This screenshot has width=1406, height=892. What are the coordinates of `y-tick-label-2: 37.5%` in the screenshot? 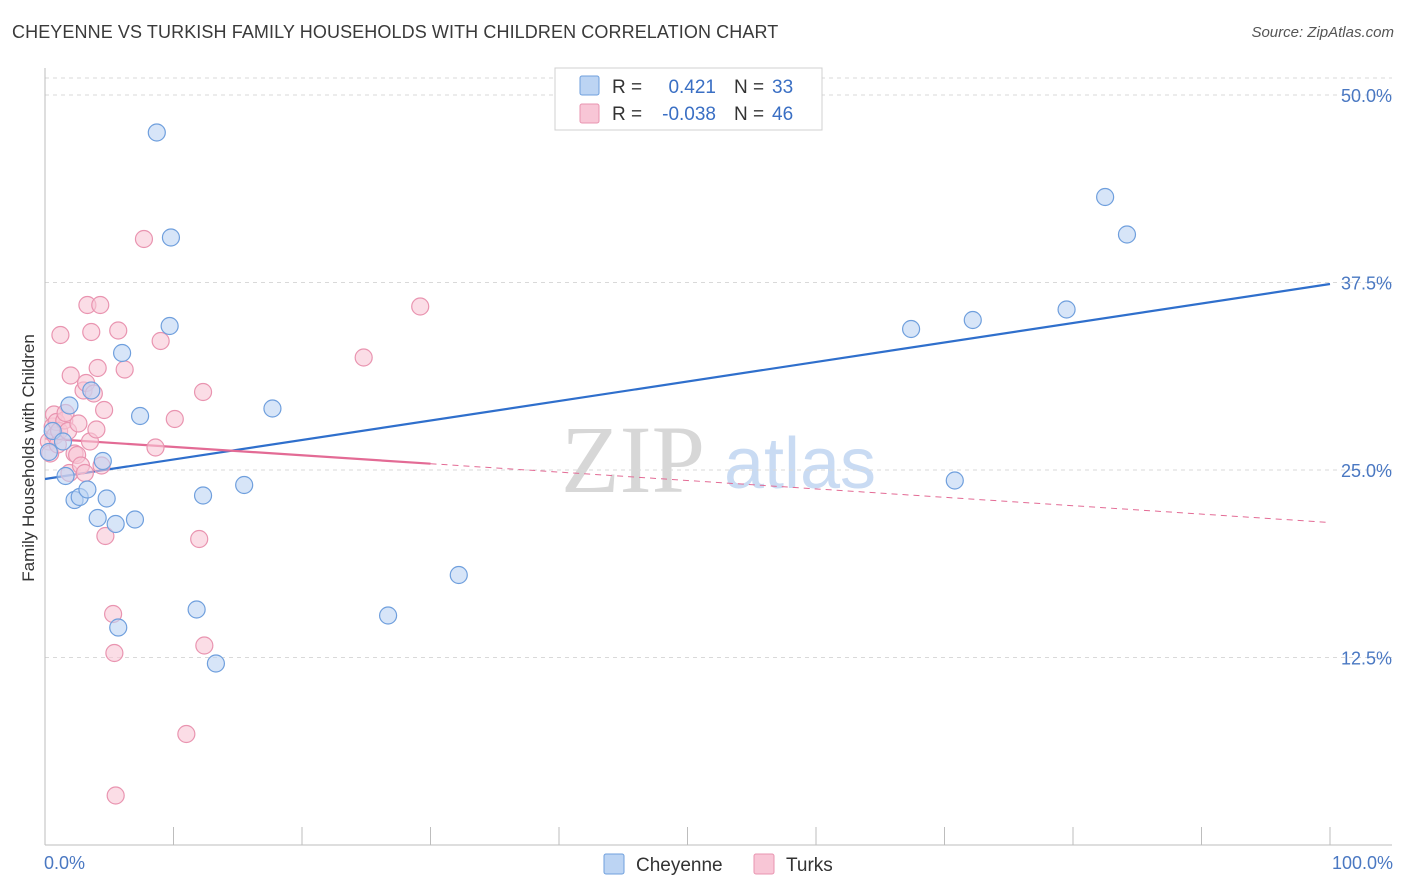 It's located at (1366, 284).